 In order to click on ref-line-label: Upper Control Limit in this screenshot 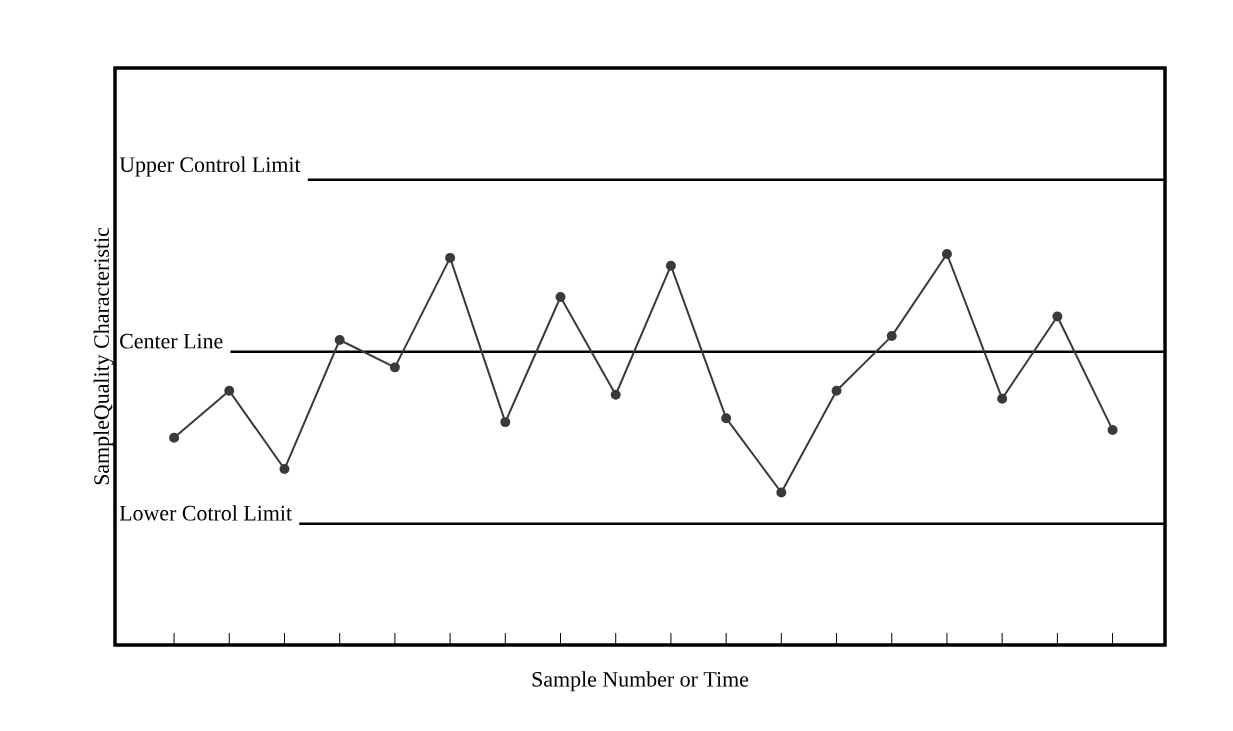, I will do `click(210, 166)`.